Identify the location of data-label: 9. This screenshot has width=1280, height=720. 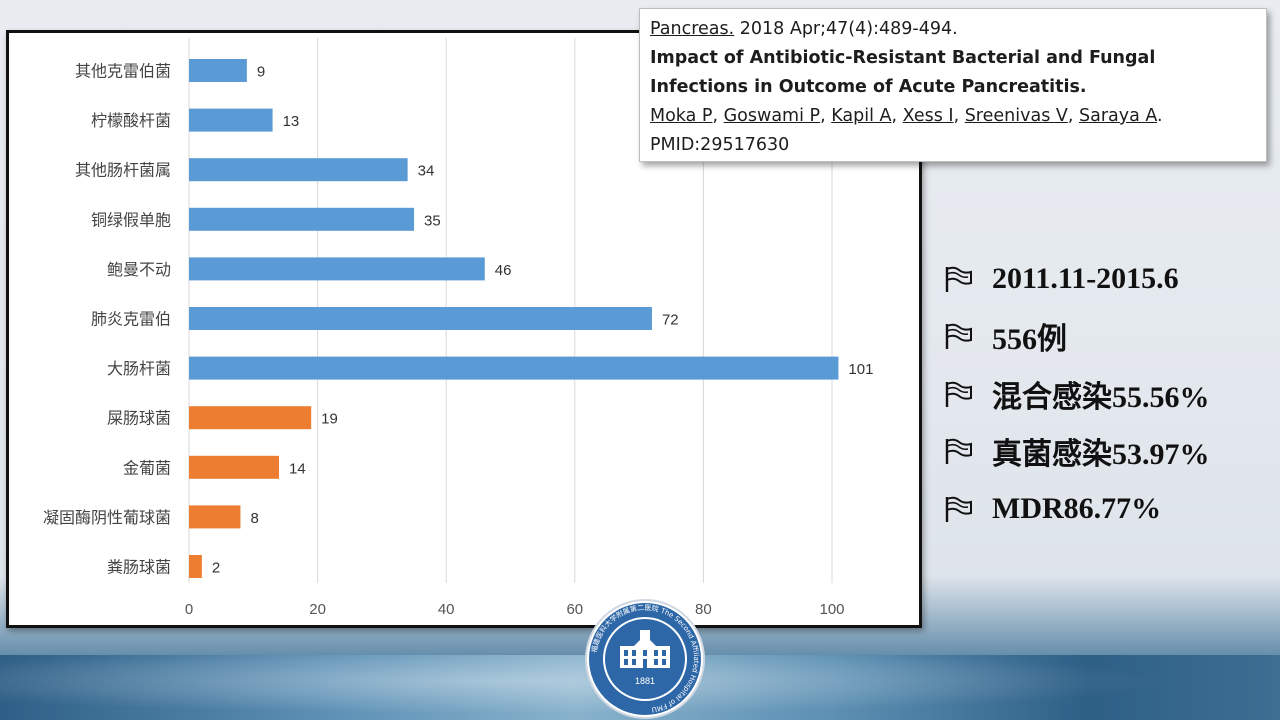
(261, 72).